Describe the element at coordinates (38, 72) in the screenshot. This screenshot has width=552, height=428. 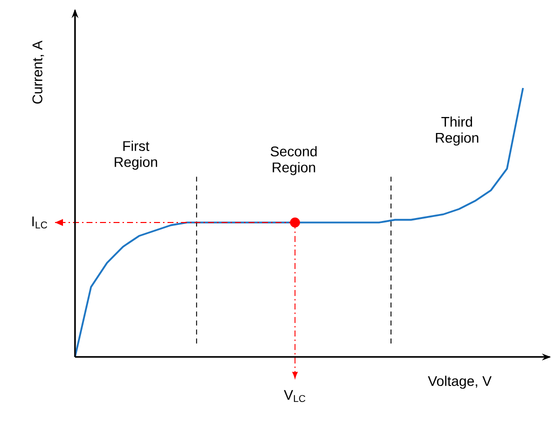
I see `y-axis-title: Current, A` at that location.